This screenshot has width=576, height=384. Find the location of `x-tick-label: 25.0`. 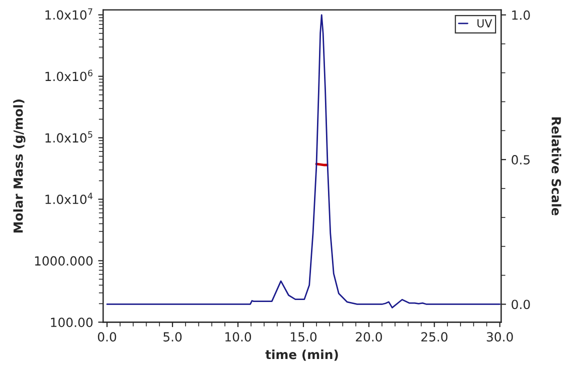

x-tick-label: 25.0 is located at coordinates (434, 337).